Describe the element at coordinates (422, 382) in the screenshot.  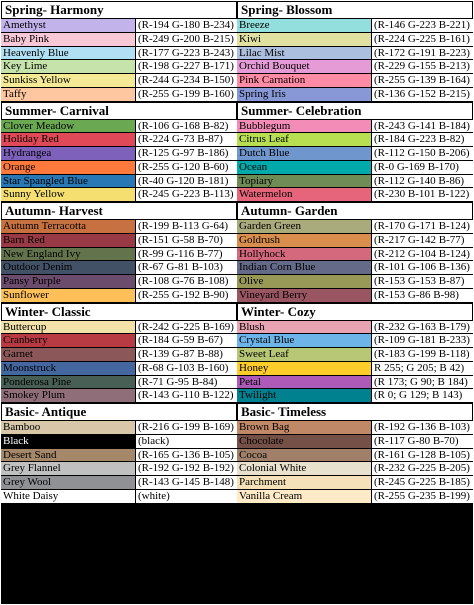
I see `rgb-value: (R 173; G 90; B 184)` at that location.